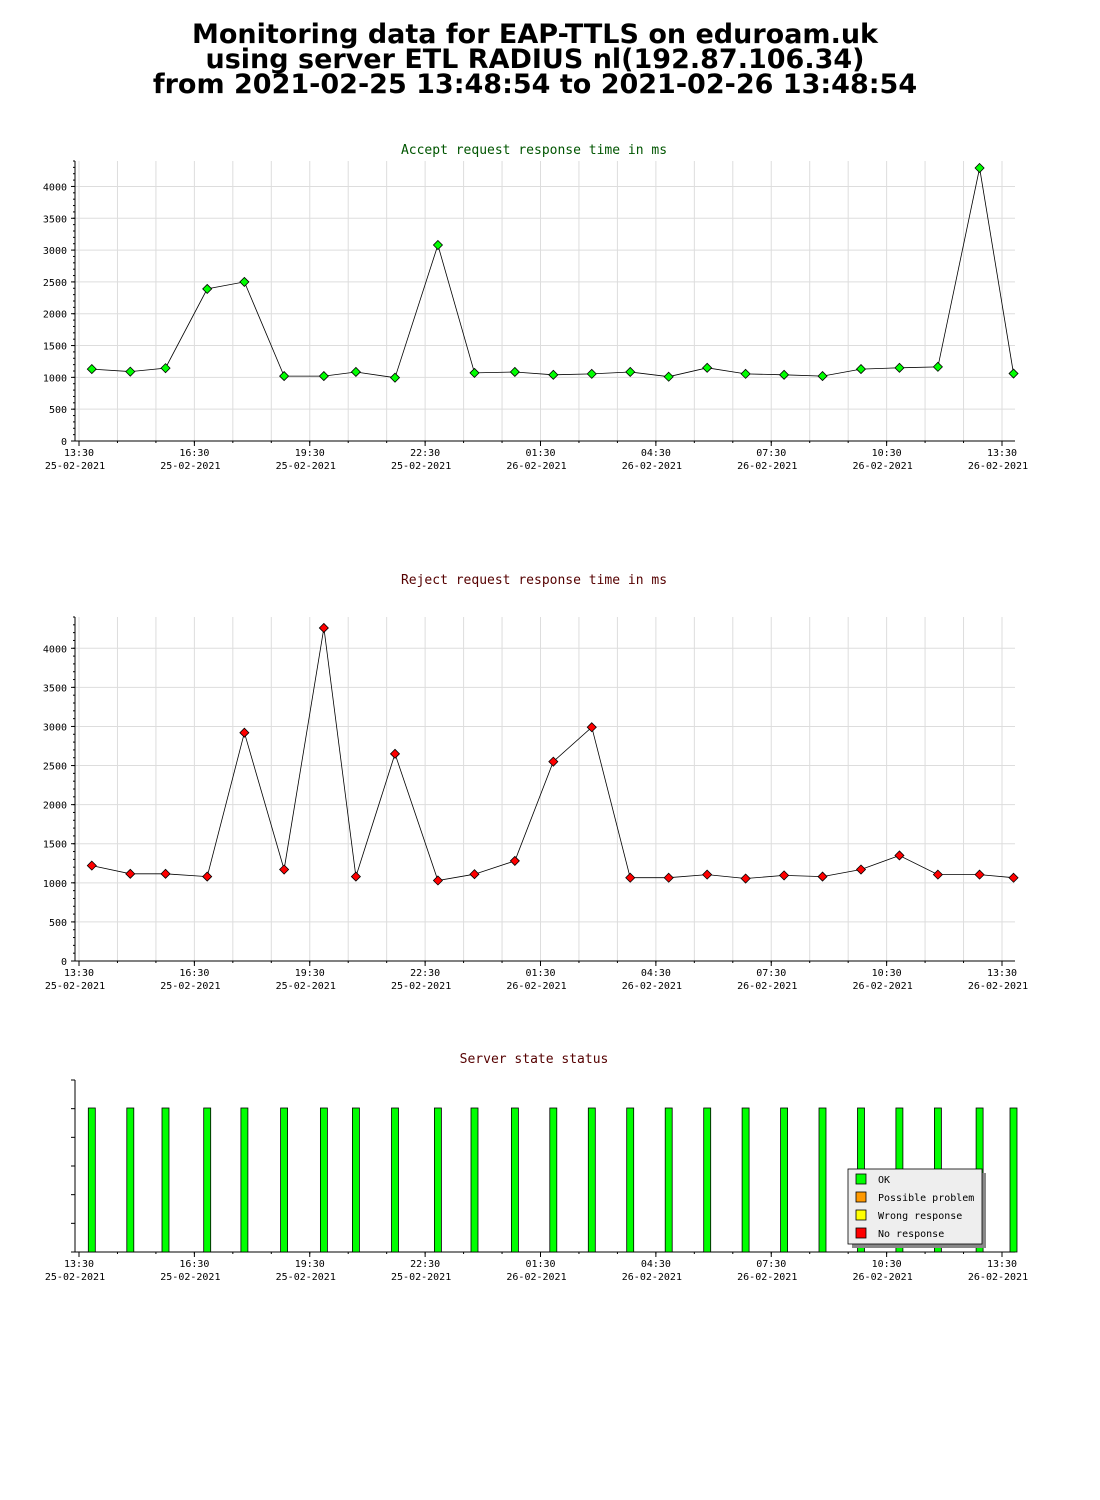 Image resolution: width=1100 pixels, height=1500 pixels. Describe the element at coordinates (911, 1234) in the screenshot. I see `legend-label: No response` at that location.